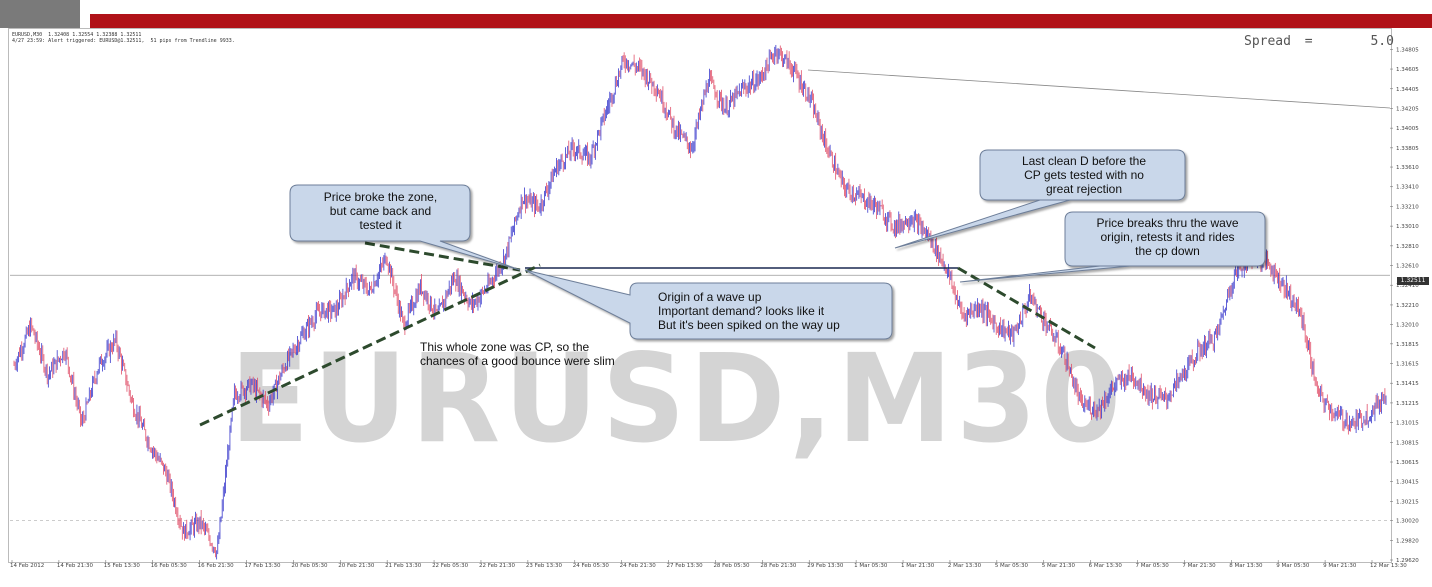  I want to click on spread-readout: Spread = 5.0, so click(1316, 41).